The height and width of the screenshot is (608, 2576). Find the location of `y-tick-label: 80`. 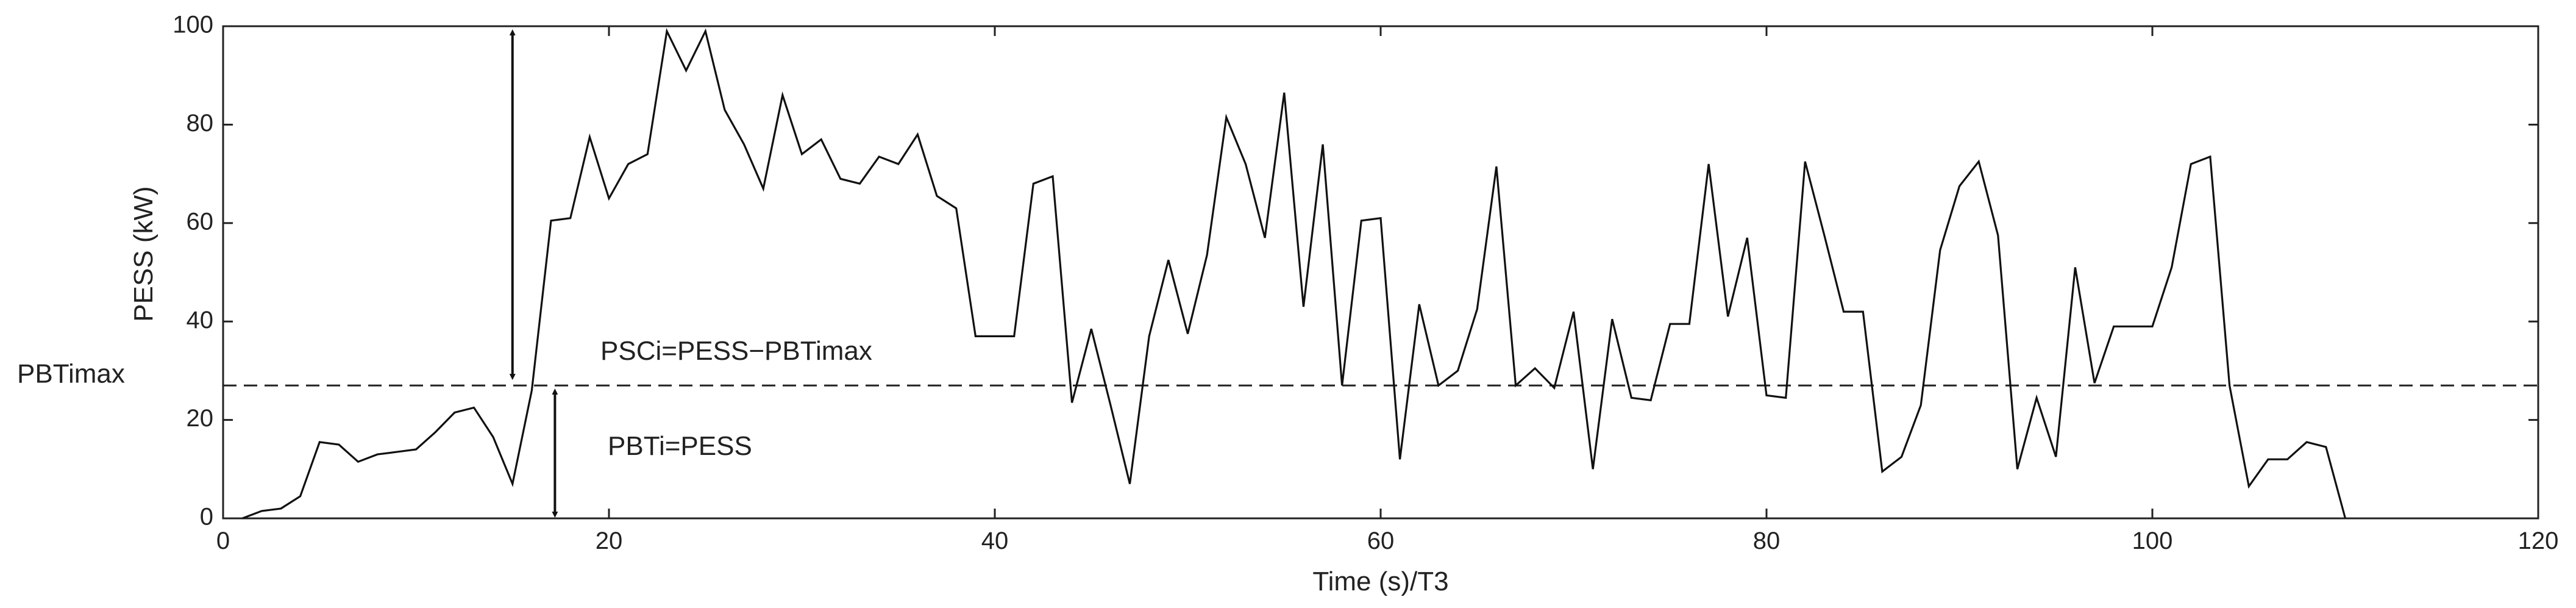

y-tick-label: 80 is located at coordinates (200, 123).